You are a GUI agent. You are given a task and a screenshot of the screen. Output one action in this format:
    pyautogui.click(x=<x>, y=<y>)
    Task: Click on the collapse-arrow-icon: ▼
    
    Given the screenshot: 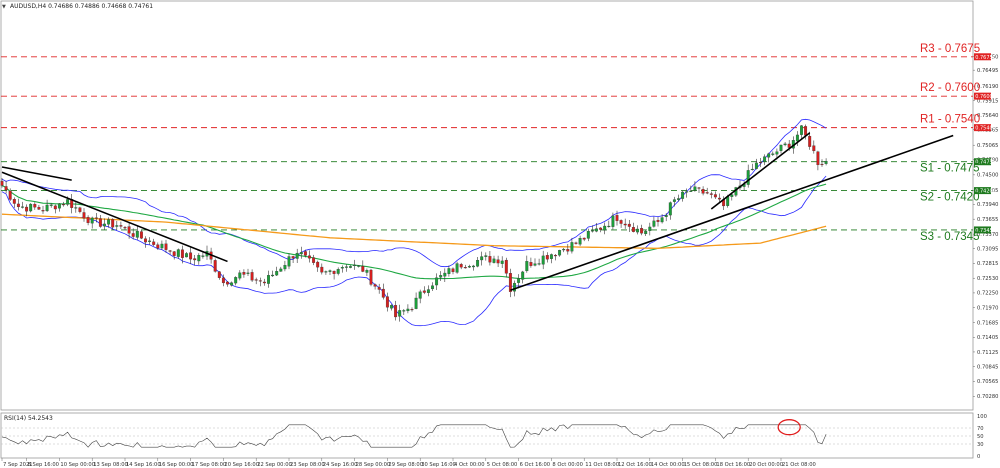 What is the action you would take?
    pyautogui.click(x=4, y=7)
    